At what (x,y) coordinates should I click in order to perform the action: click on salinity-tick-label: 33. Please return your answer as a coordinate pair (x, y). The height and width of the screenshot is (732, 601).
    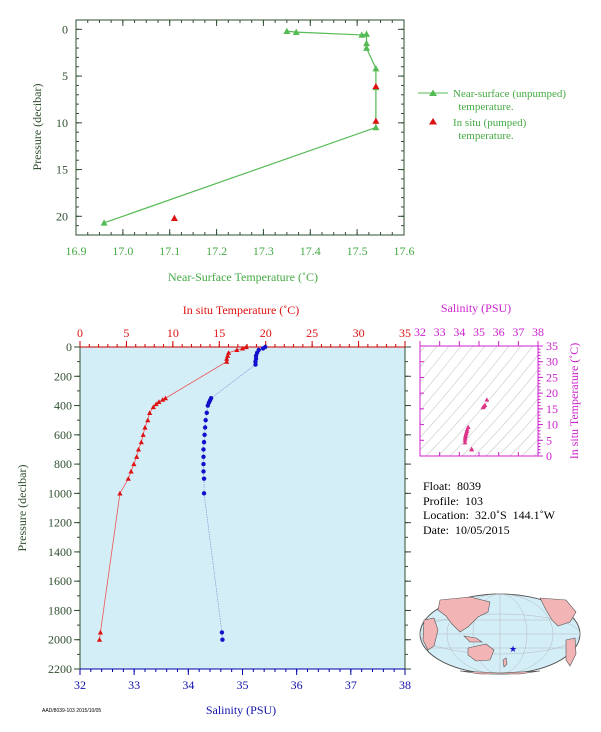
    Looking at the image, I should click on (134, 685).